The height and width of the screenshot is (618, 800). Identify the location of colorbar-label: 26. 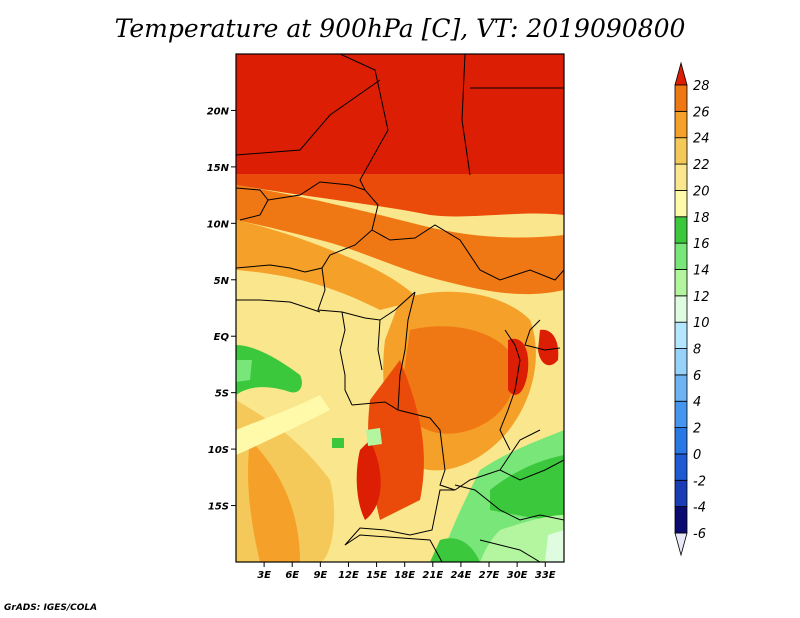
(701, 112).